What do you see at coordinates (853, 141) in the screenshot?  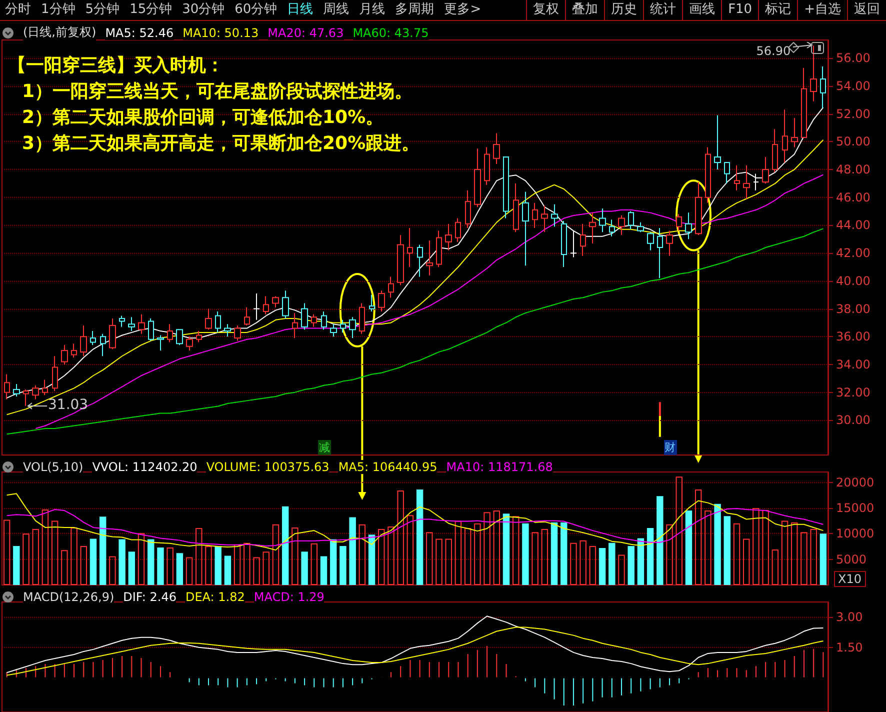 I see `y-tick-label: 50.00` at bounding box center [853, 141].